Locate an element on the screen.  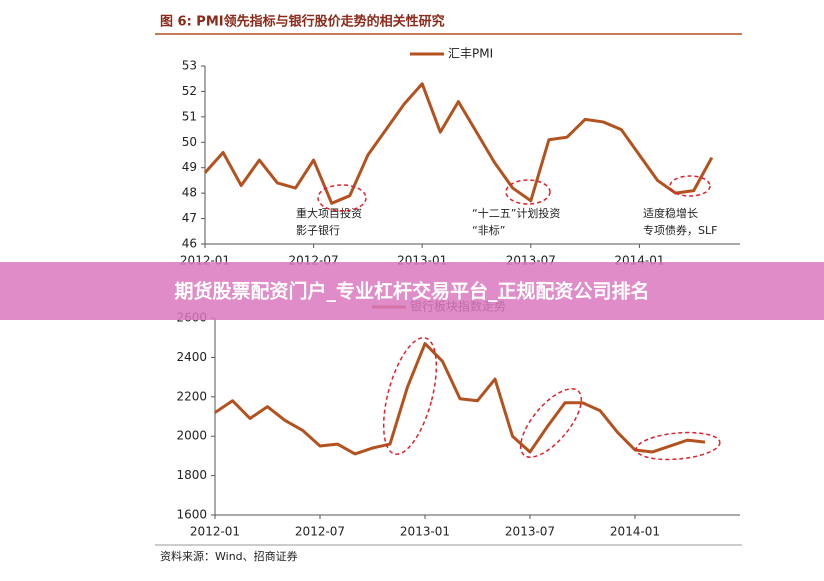
annotation: 影子银行 is located at coordinates (318, 230).